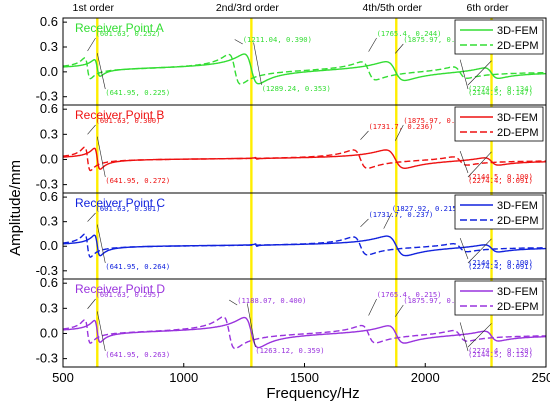 The image size is (550, 405). Describe the element at coordinates (119, 115) in the screenshot. I see `panel-title: Receiver Point B` at that location.